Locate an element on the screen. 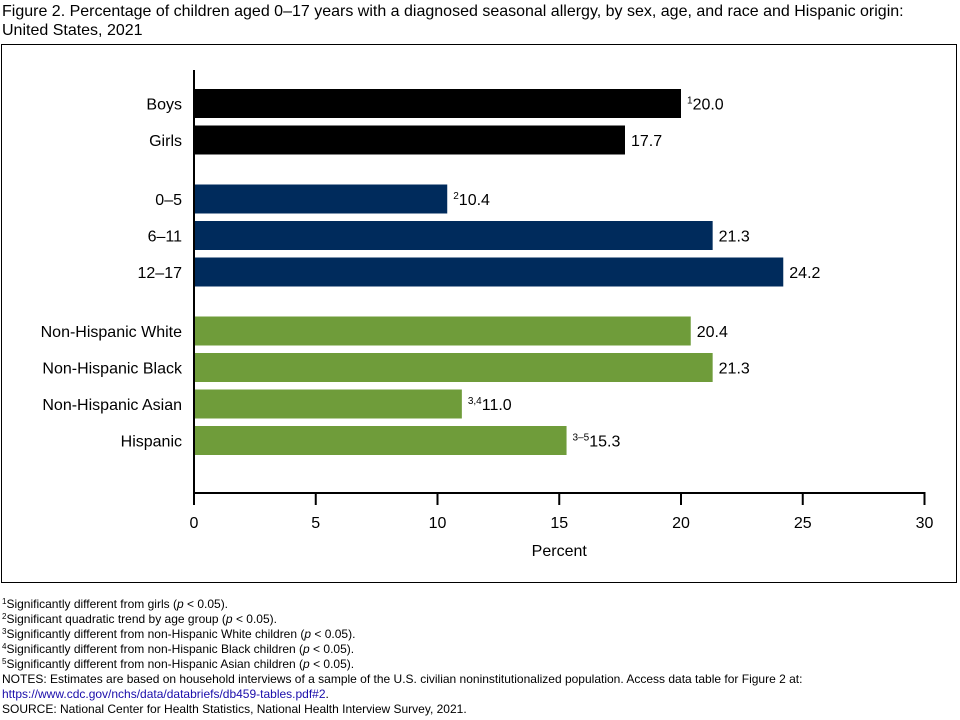  footnote-text: Significantly different from girls ( is located at coordinates (91, 604).